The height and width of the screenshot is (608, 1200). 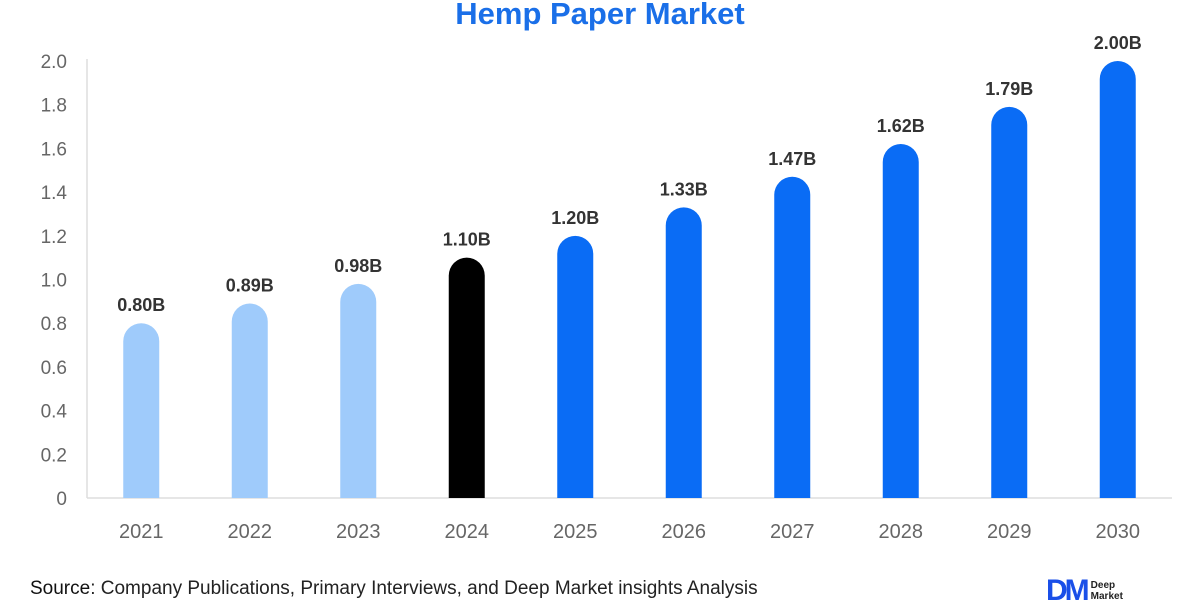 I want to click on data-label: 1.79B, so click(x=1009, y=89).